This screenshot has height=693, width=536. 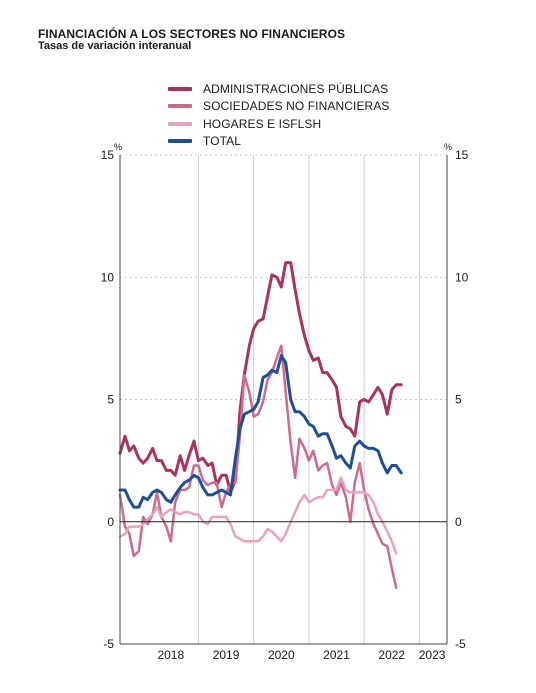 I want to click on y-tick-label-right: 10, so click(x=462, y=277).